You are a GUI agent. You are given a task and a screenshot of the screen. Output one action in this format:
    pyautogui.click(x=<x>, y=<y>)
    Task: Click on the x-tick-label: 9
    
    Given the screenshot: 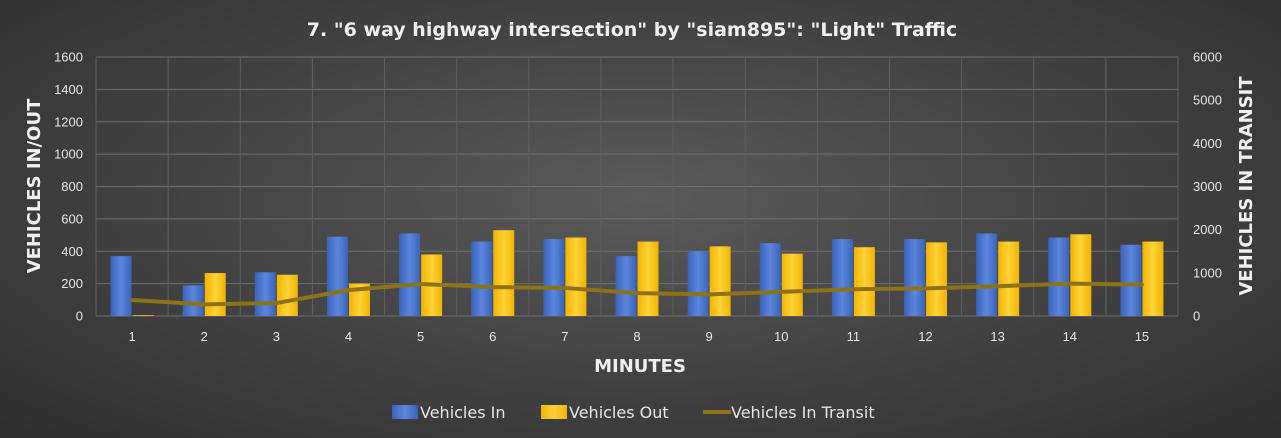 What is the action you would take?
    pyautogui.click(x=709, y=336)
    